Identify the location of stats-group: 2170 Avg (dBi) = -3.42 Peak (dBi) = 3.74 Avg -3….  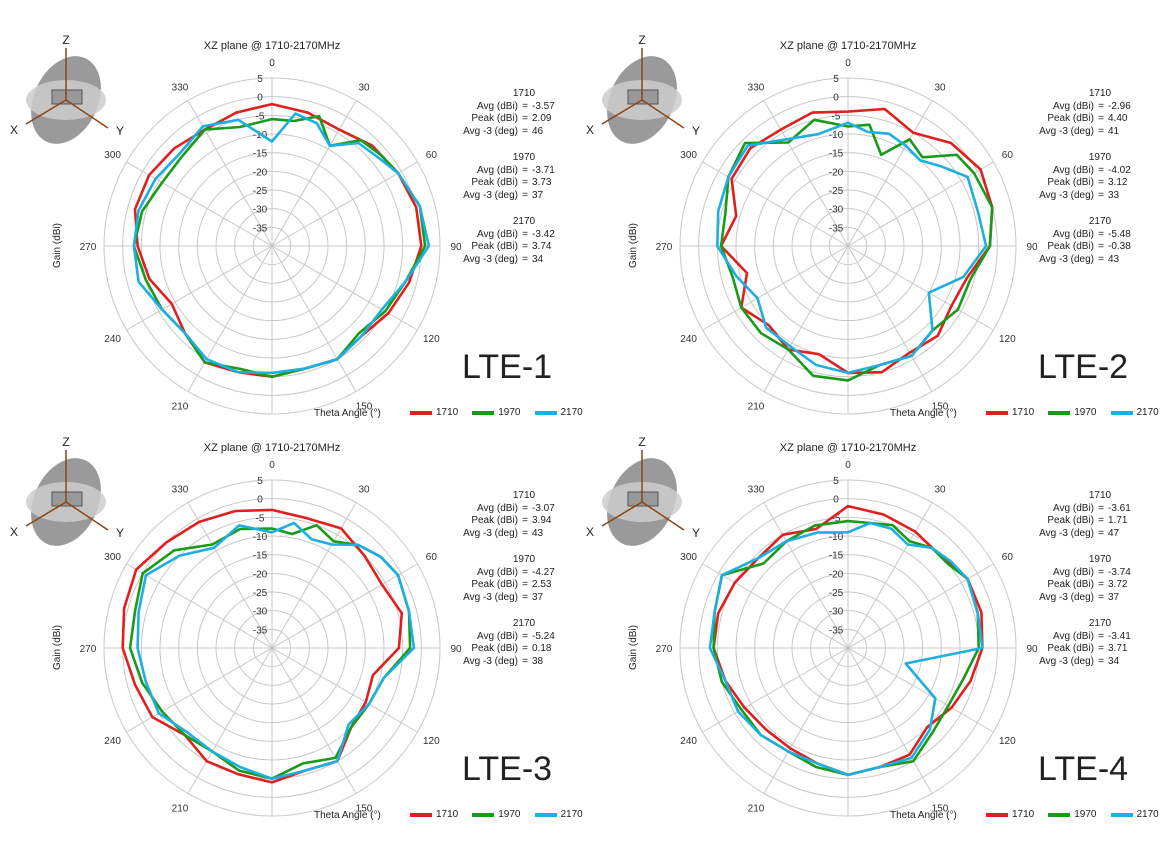
(510, 241).